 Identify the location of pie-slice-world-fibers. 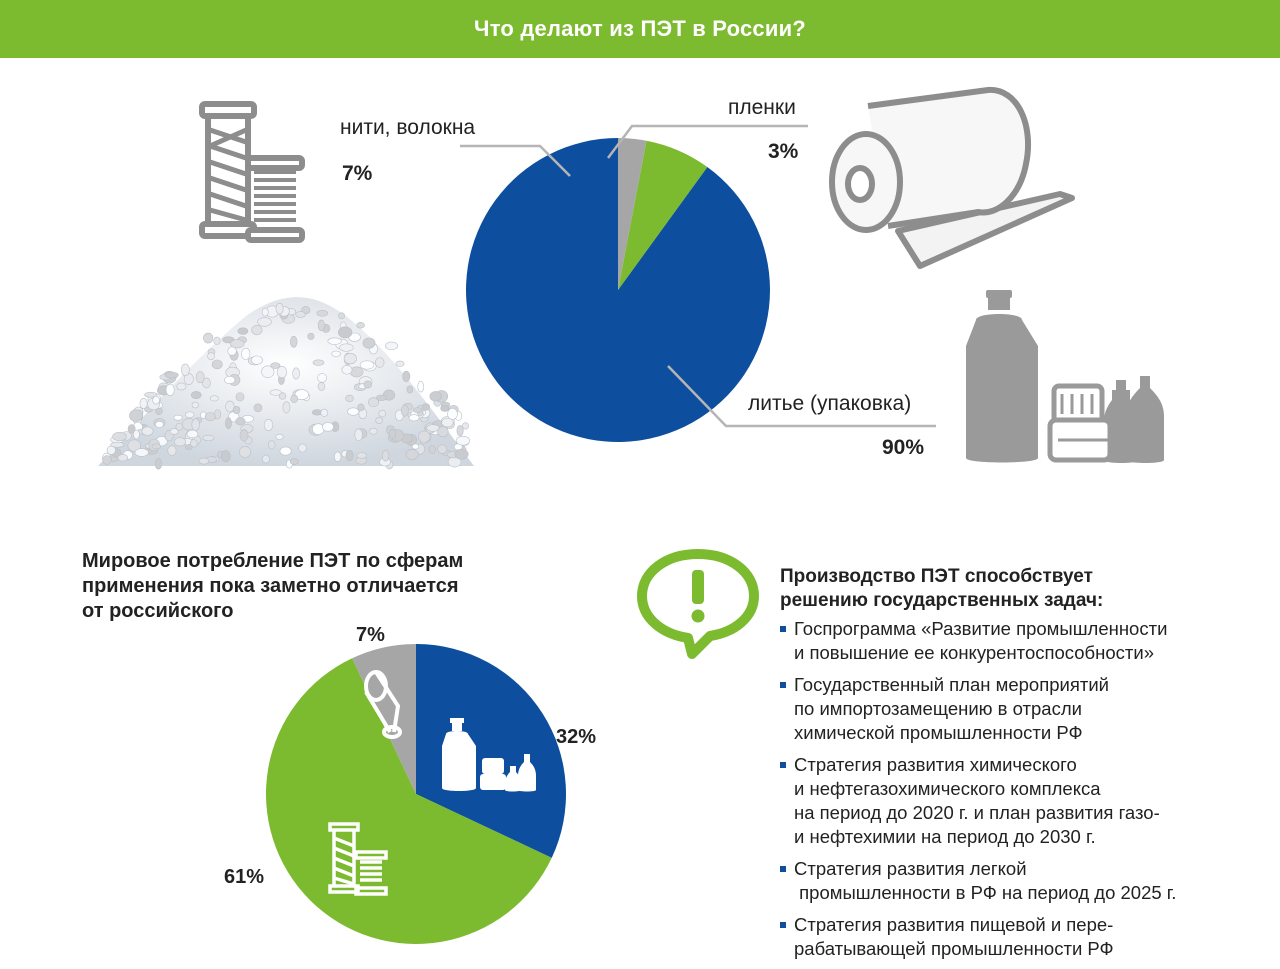
(409, 801).